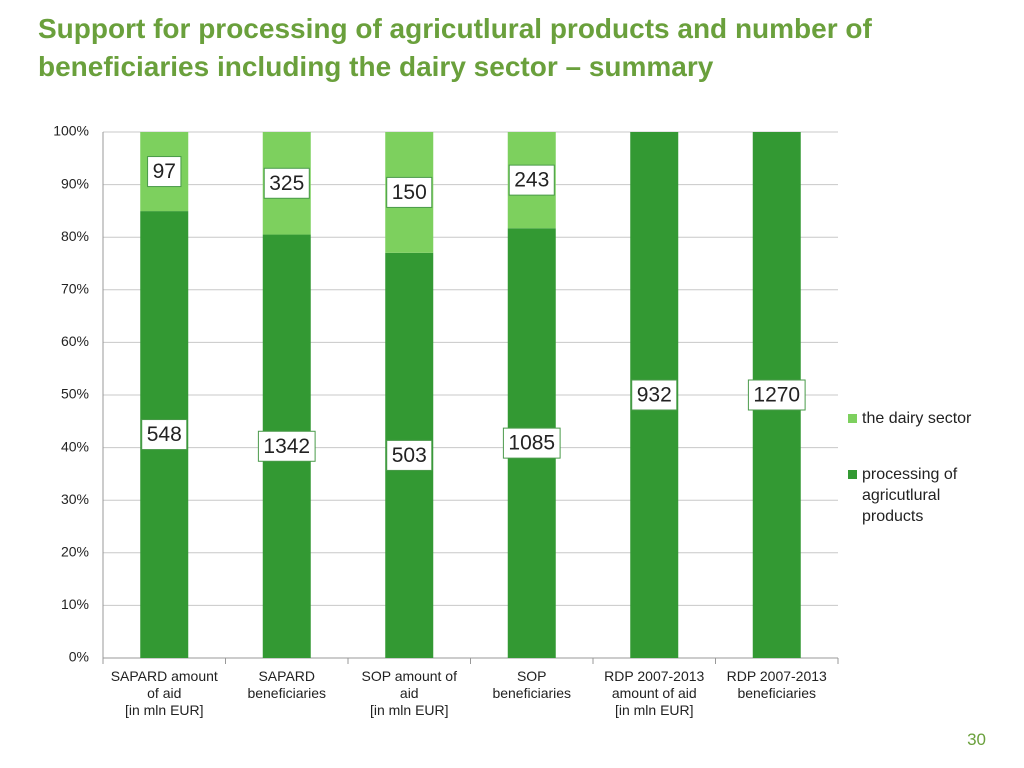 The image size is (1024, 768). I want to click on x-tick-label: SAPARD amount of aid [in mln EUR], so click(164, 693).